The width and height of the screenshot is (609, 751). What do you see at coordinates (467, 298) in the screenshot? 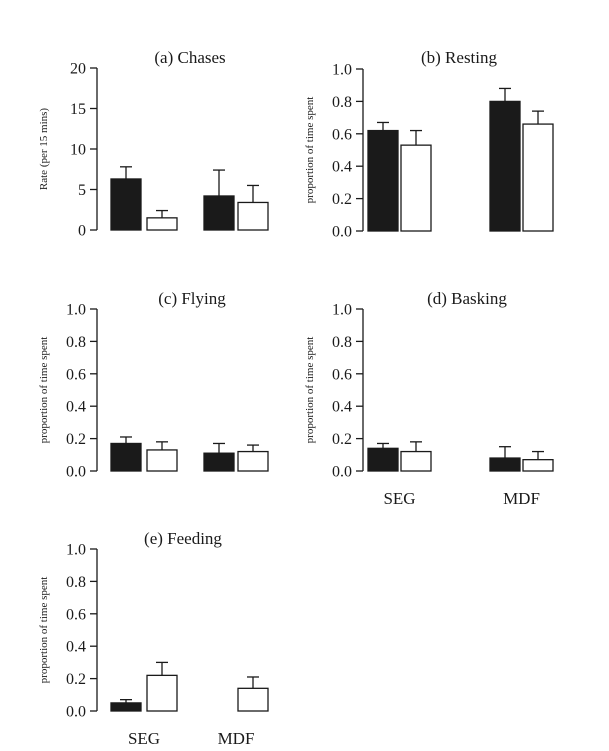
I see `panel-title: (d) Basking` at bounding box center [467, 298].